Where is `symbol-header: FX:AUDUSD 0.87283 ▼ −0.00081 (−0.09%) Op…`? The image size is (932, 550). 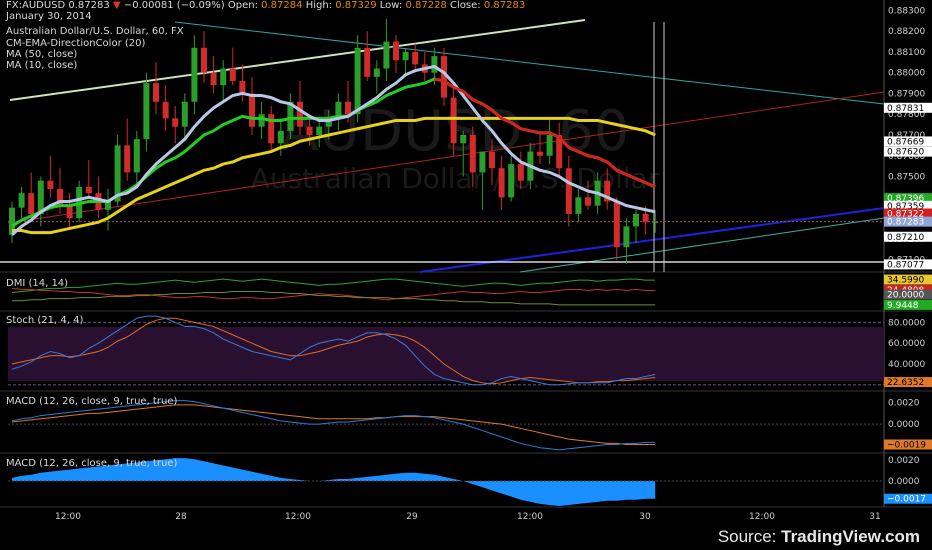 symbol-header: FX:AUDUSD 0.87283 ▼ −0.00081 (−0.09%) Op… is located at coordinates (265, 5).